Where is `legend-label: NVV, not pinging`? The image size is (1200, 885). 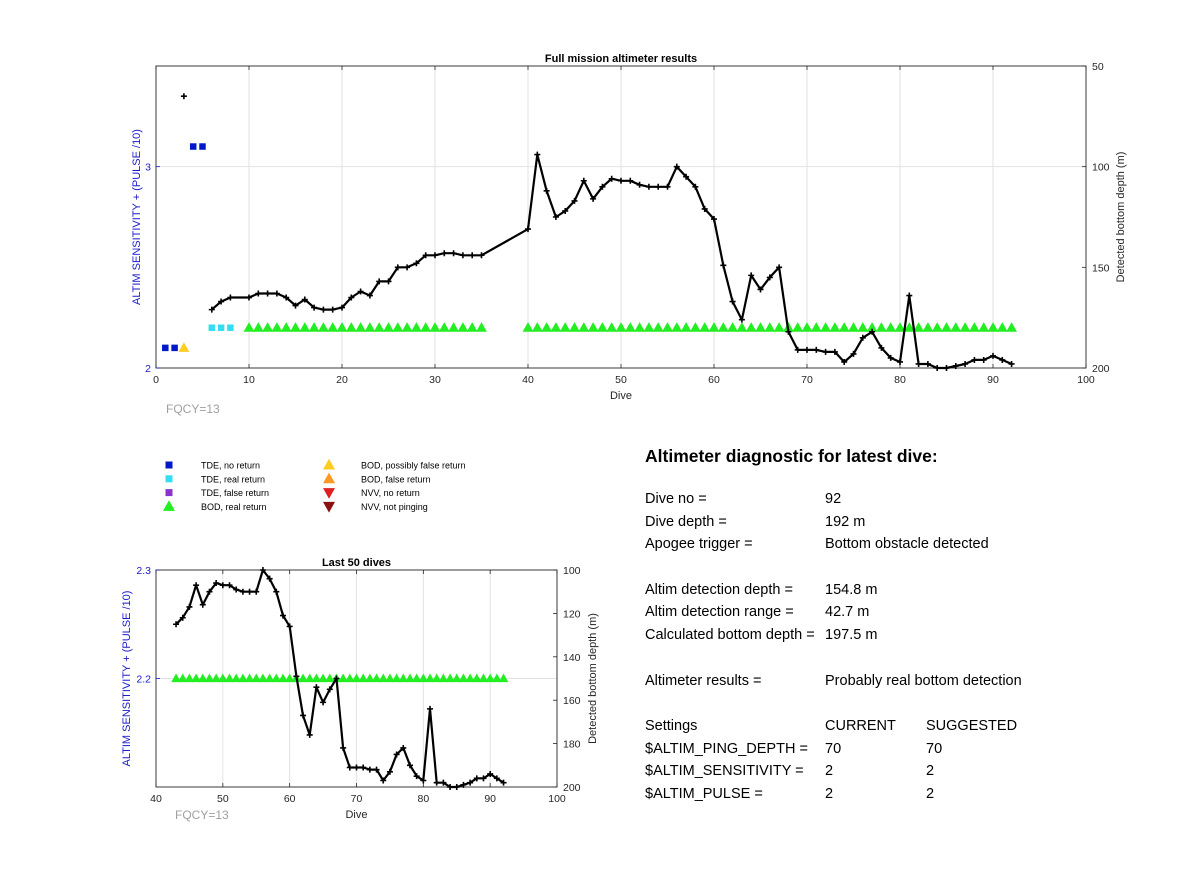
legend-label: NVV, not pinging is located at coordinates (394, 507).